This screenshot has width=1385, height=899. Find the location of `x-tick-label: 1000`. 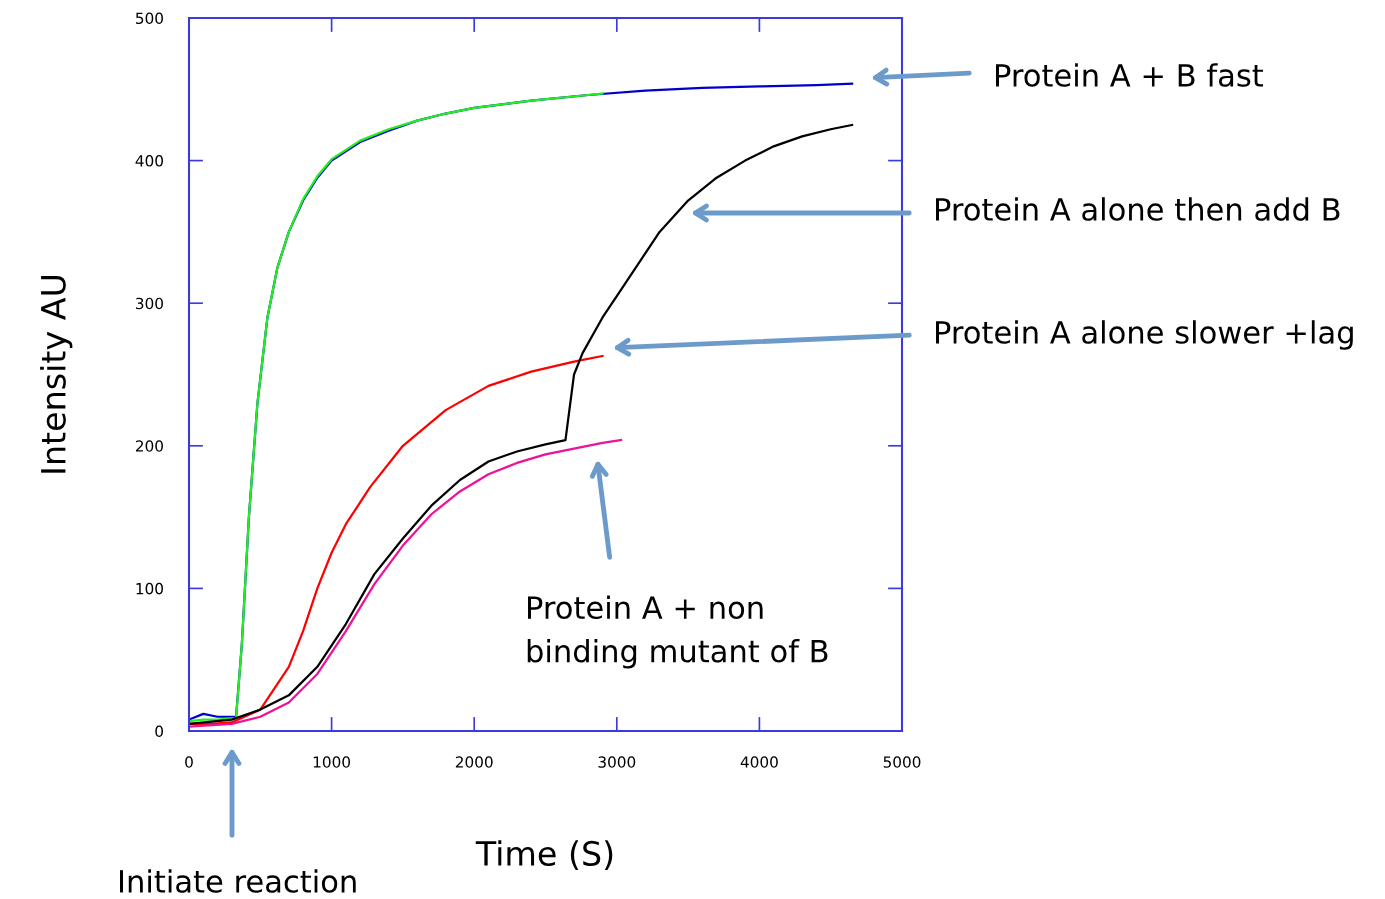

x-tick-label: 1000 is located at coordinates (332, 762).